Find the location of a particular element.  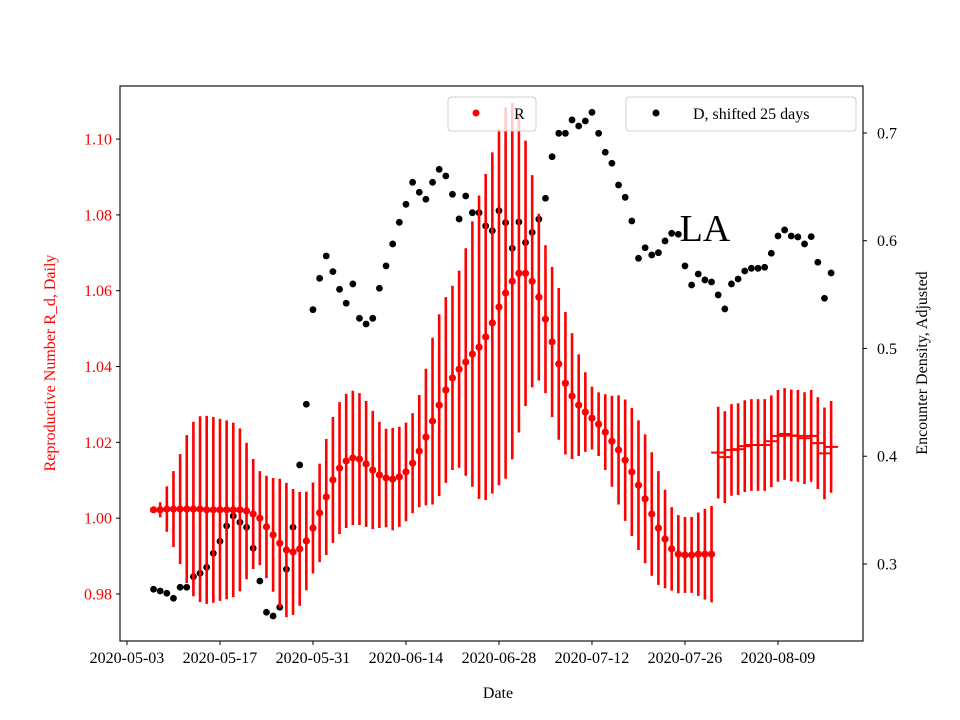

x-tick-label: 2020-06-28 is located at coordinates (499, 658).